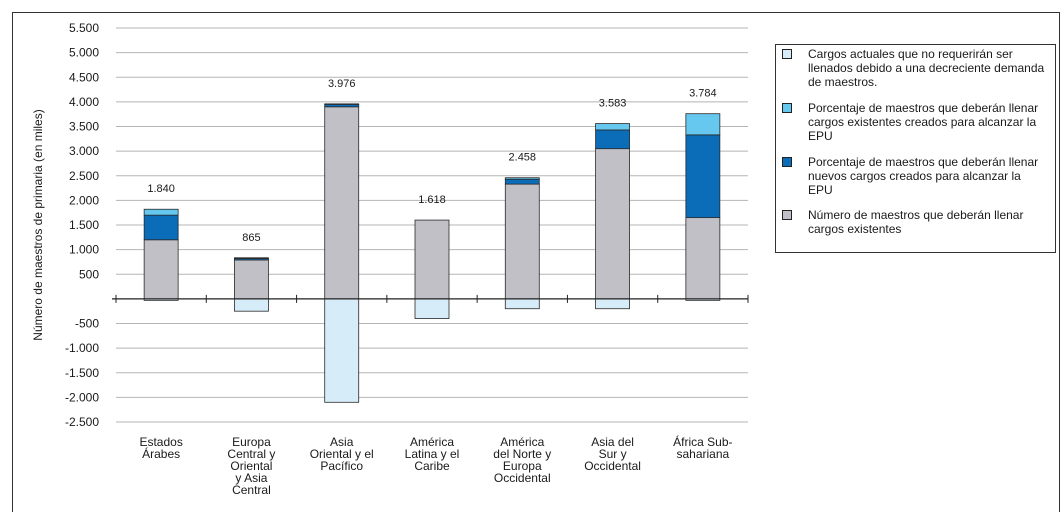  Describe the element at coordinates (432, 454) in the screenshot. I see `x-tick-label: Latina y el` at that location.